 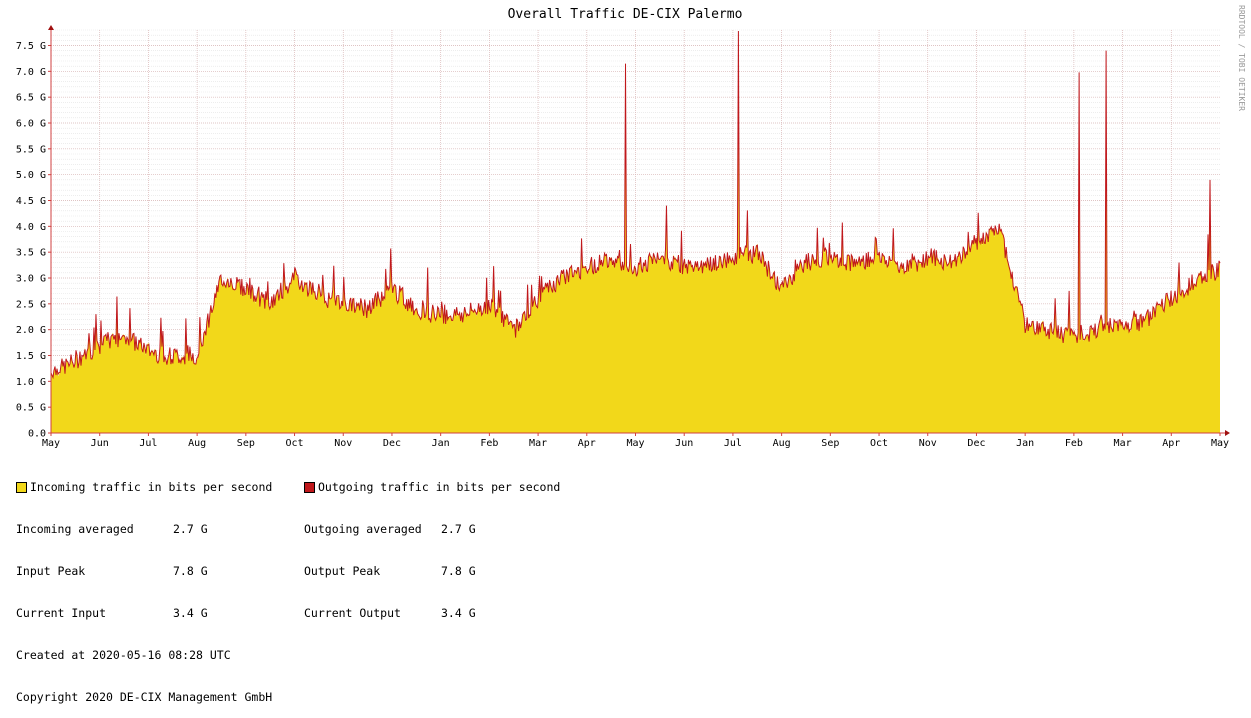 What do you see at coordinates (439, 487) in the screenshot?
I see `outgoing-legend-label: Outgoing traffic in bits per second` at bounding box center [439, 487].